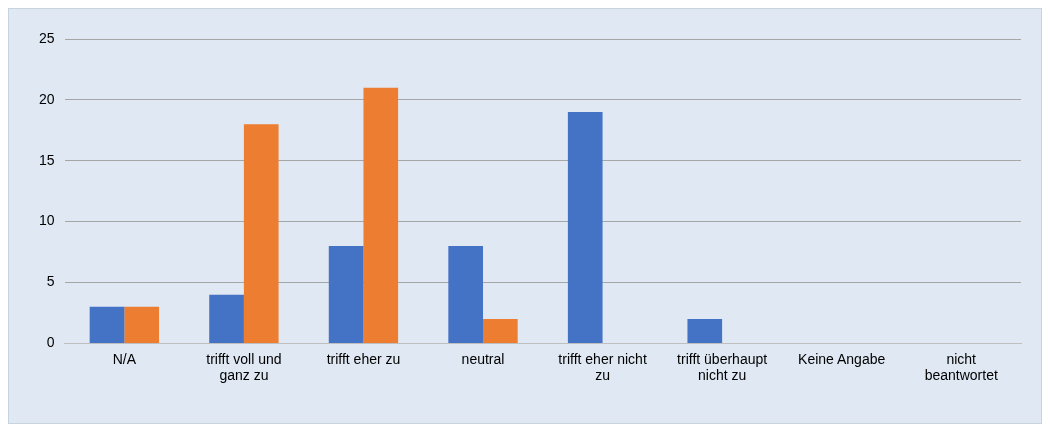 This screenshot has height=432, width=1050. What do you see at coordinates (46, 98) in the screenshot?
I see `y-tick-label: 20` at bounding box center [46, 98].